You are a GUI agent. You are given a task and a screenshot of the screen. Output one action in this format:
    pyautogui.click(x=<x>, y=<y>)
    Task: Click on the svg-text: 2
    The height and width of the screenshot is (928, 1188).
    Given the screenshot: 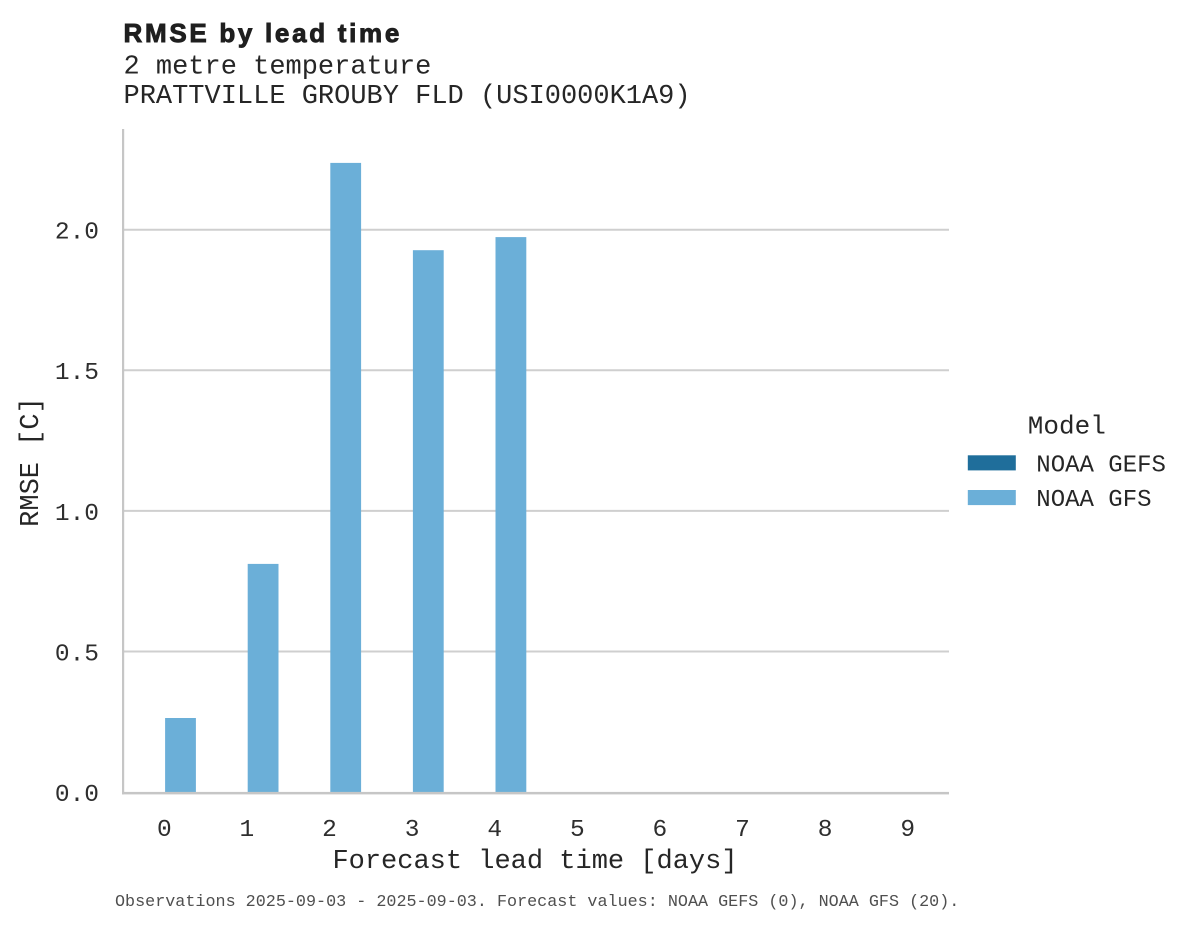 What is the action you would take?
    pyautogui.click(x=329, y=830)
    